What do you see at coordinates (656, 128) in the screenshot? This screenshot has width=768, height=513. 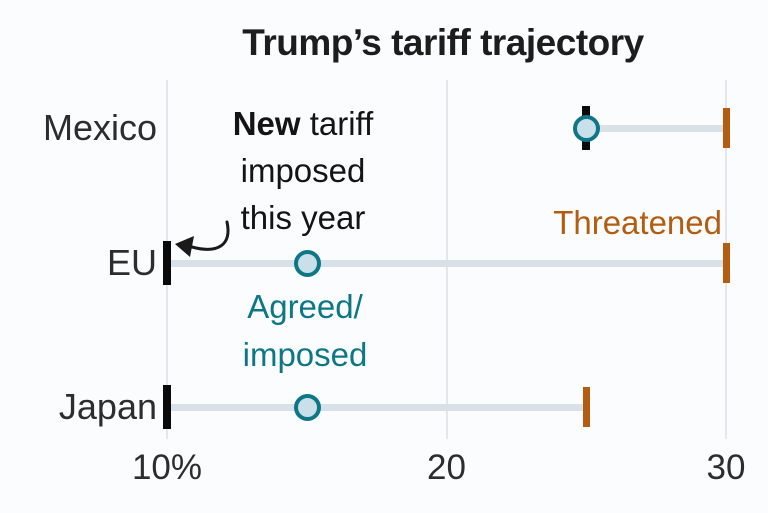 I see `range-line-mexico` at bounding box center [656, 128].